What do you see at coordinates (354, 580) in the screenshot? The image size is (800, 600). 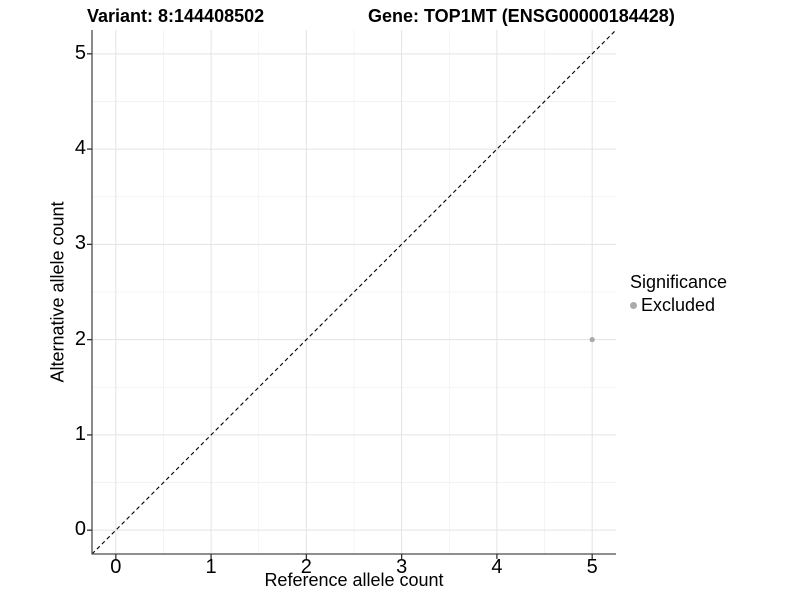 I see `x-axis-title: Reference allele count` at bounding box center [354, 580].